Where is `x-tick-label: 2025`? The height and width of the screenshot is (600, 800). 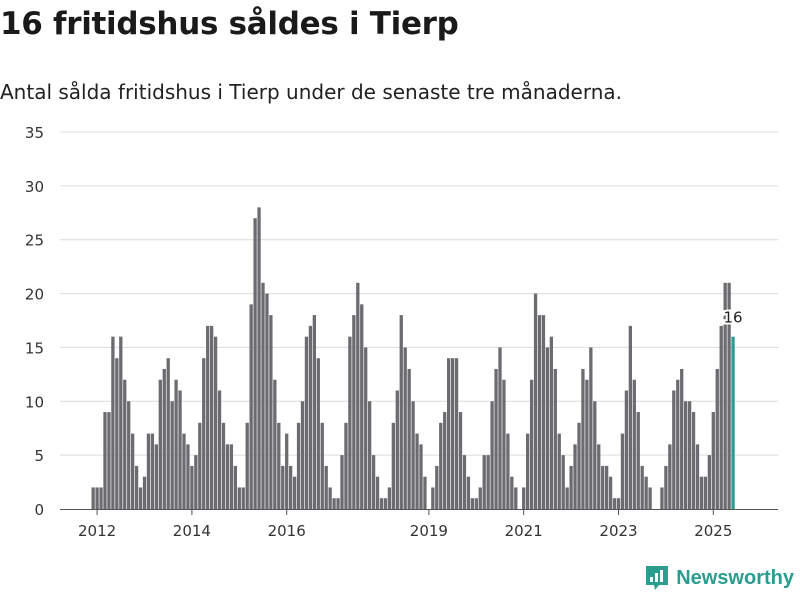
x-tick-label: 2025 is located at coordinates (713, 531).